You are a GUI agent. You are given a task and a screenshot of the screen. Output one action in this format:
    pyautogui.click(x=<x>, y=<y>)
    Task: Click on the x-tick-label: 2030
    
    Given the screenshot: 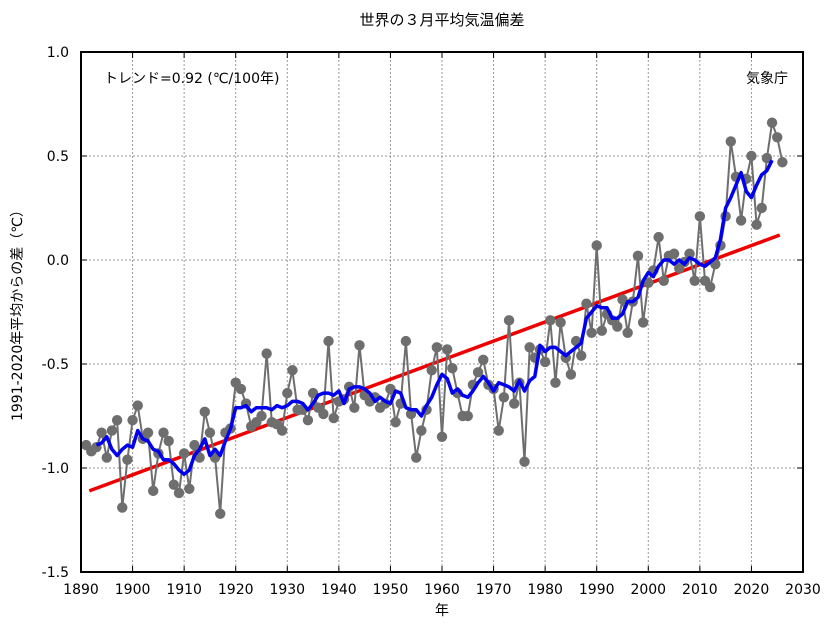 What is the action you would take?
    pyautogui.click(x=803, y=590)
    